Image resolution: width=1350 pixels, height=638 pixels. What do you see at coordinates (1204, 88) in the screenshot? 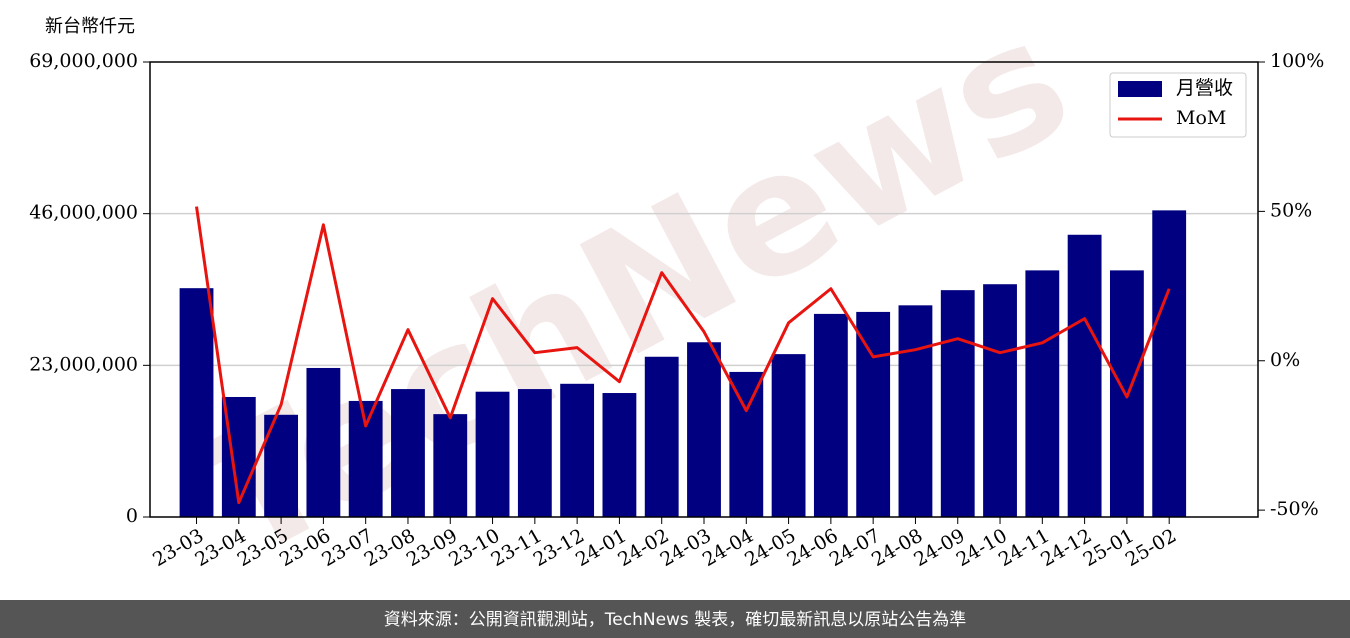
I see `legend-label: 月營收` at bounding box center [1204, 88].